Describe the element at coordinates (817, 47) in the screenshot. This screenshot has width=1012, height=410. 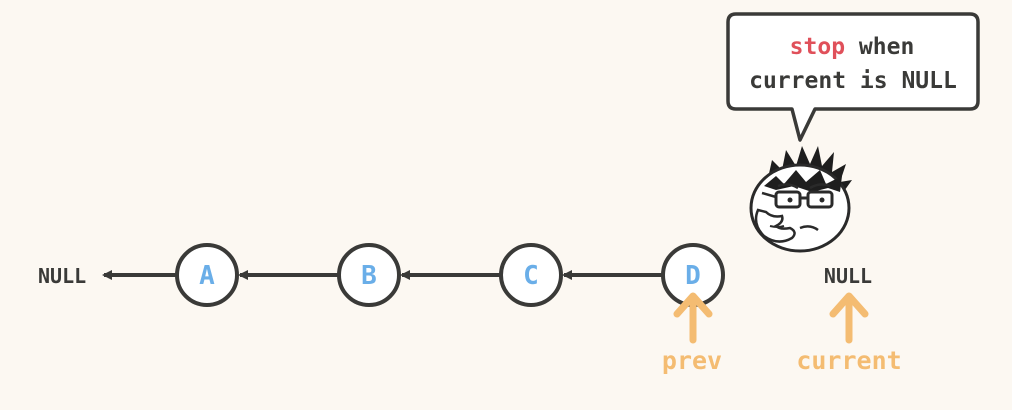
I see `bubble-keyword: stop` at that location.